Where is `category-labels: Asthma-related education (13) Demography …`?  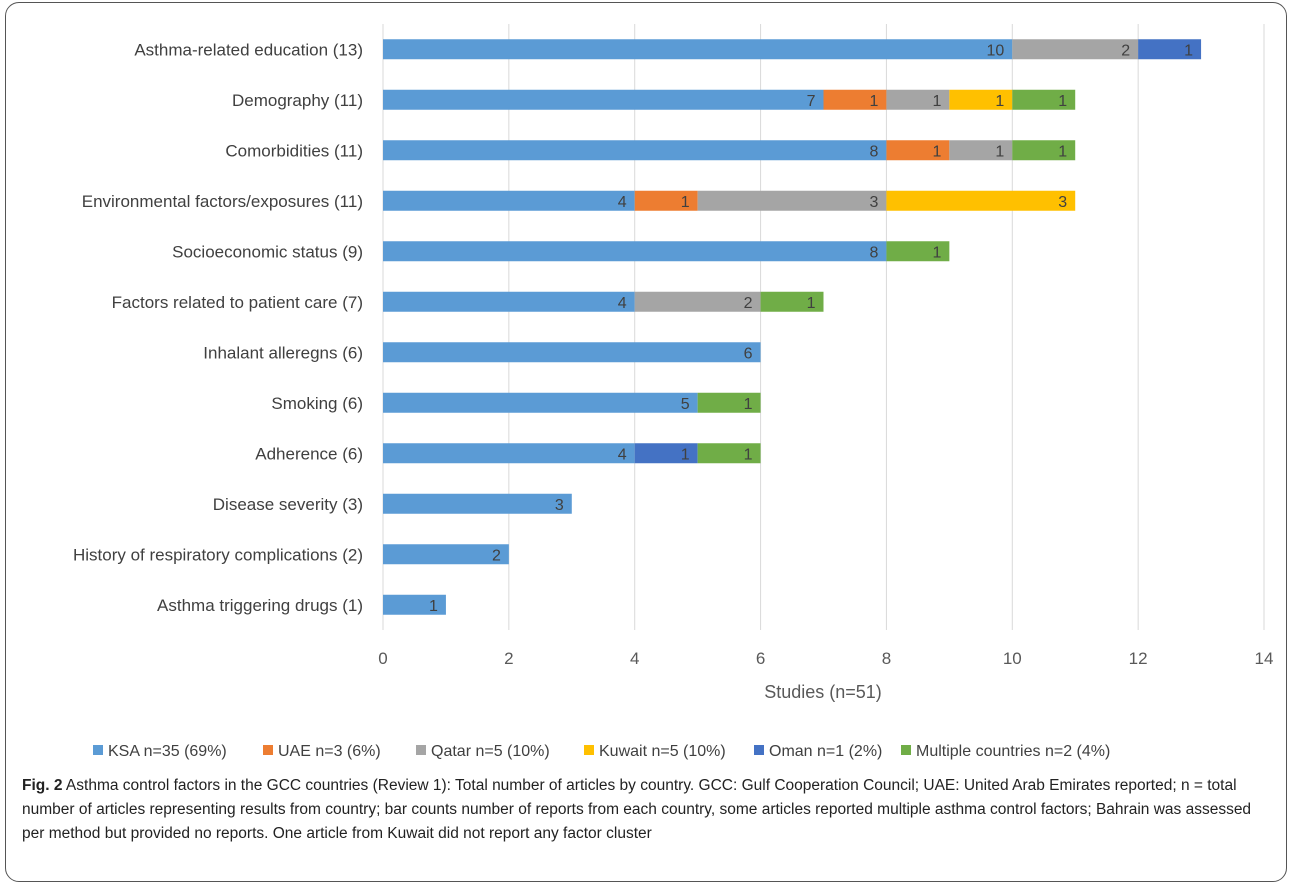 category-labels: Asthma-related education (13) Demography … is located at coordinates (218, 327).